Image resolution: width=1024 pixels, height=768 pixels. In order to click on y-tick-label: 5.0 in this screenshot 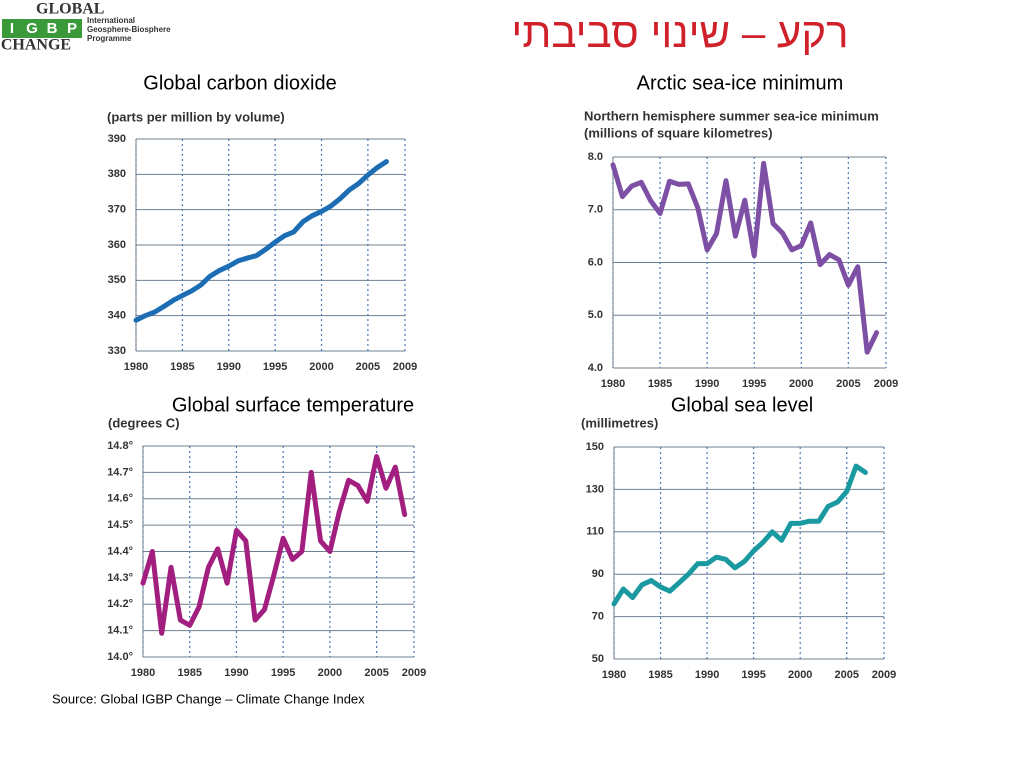, I will do `click(595, 315)`.